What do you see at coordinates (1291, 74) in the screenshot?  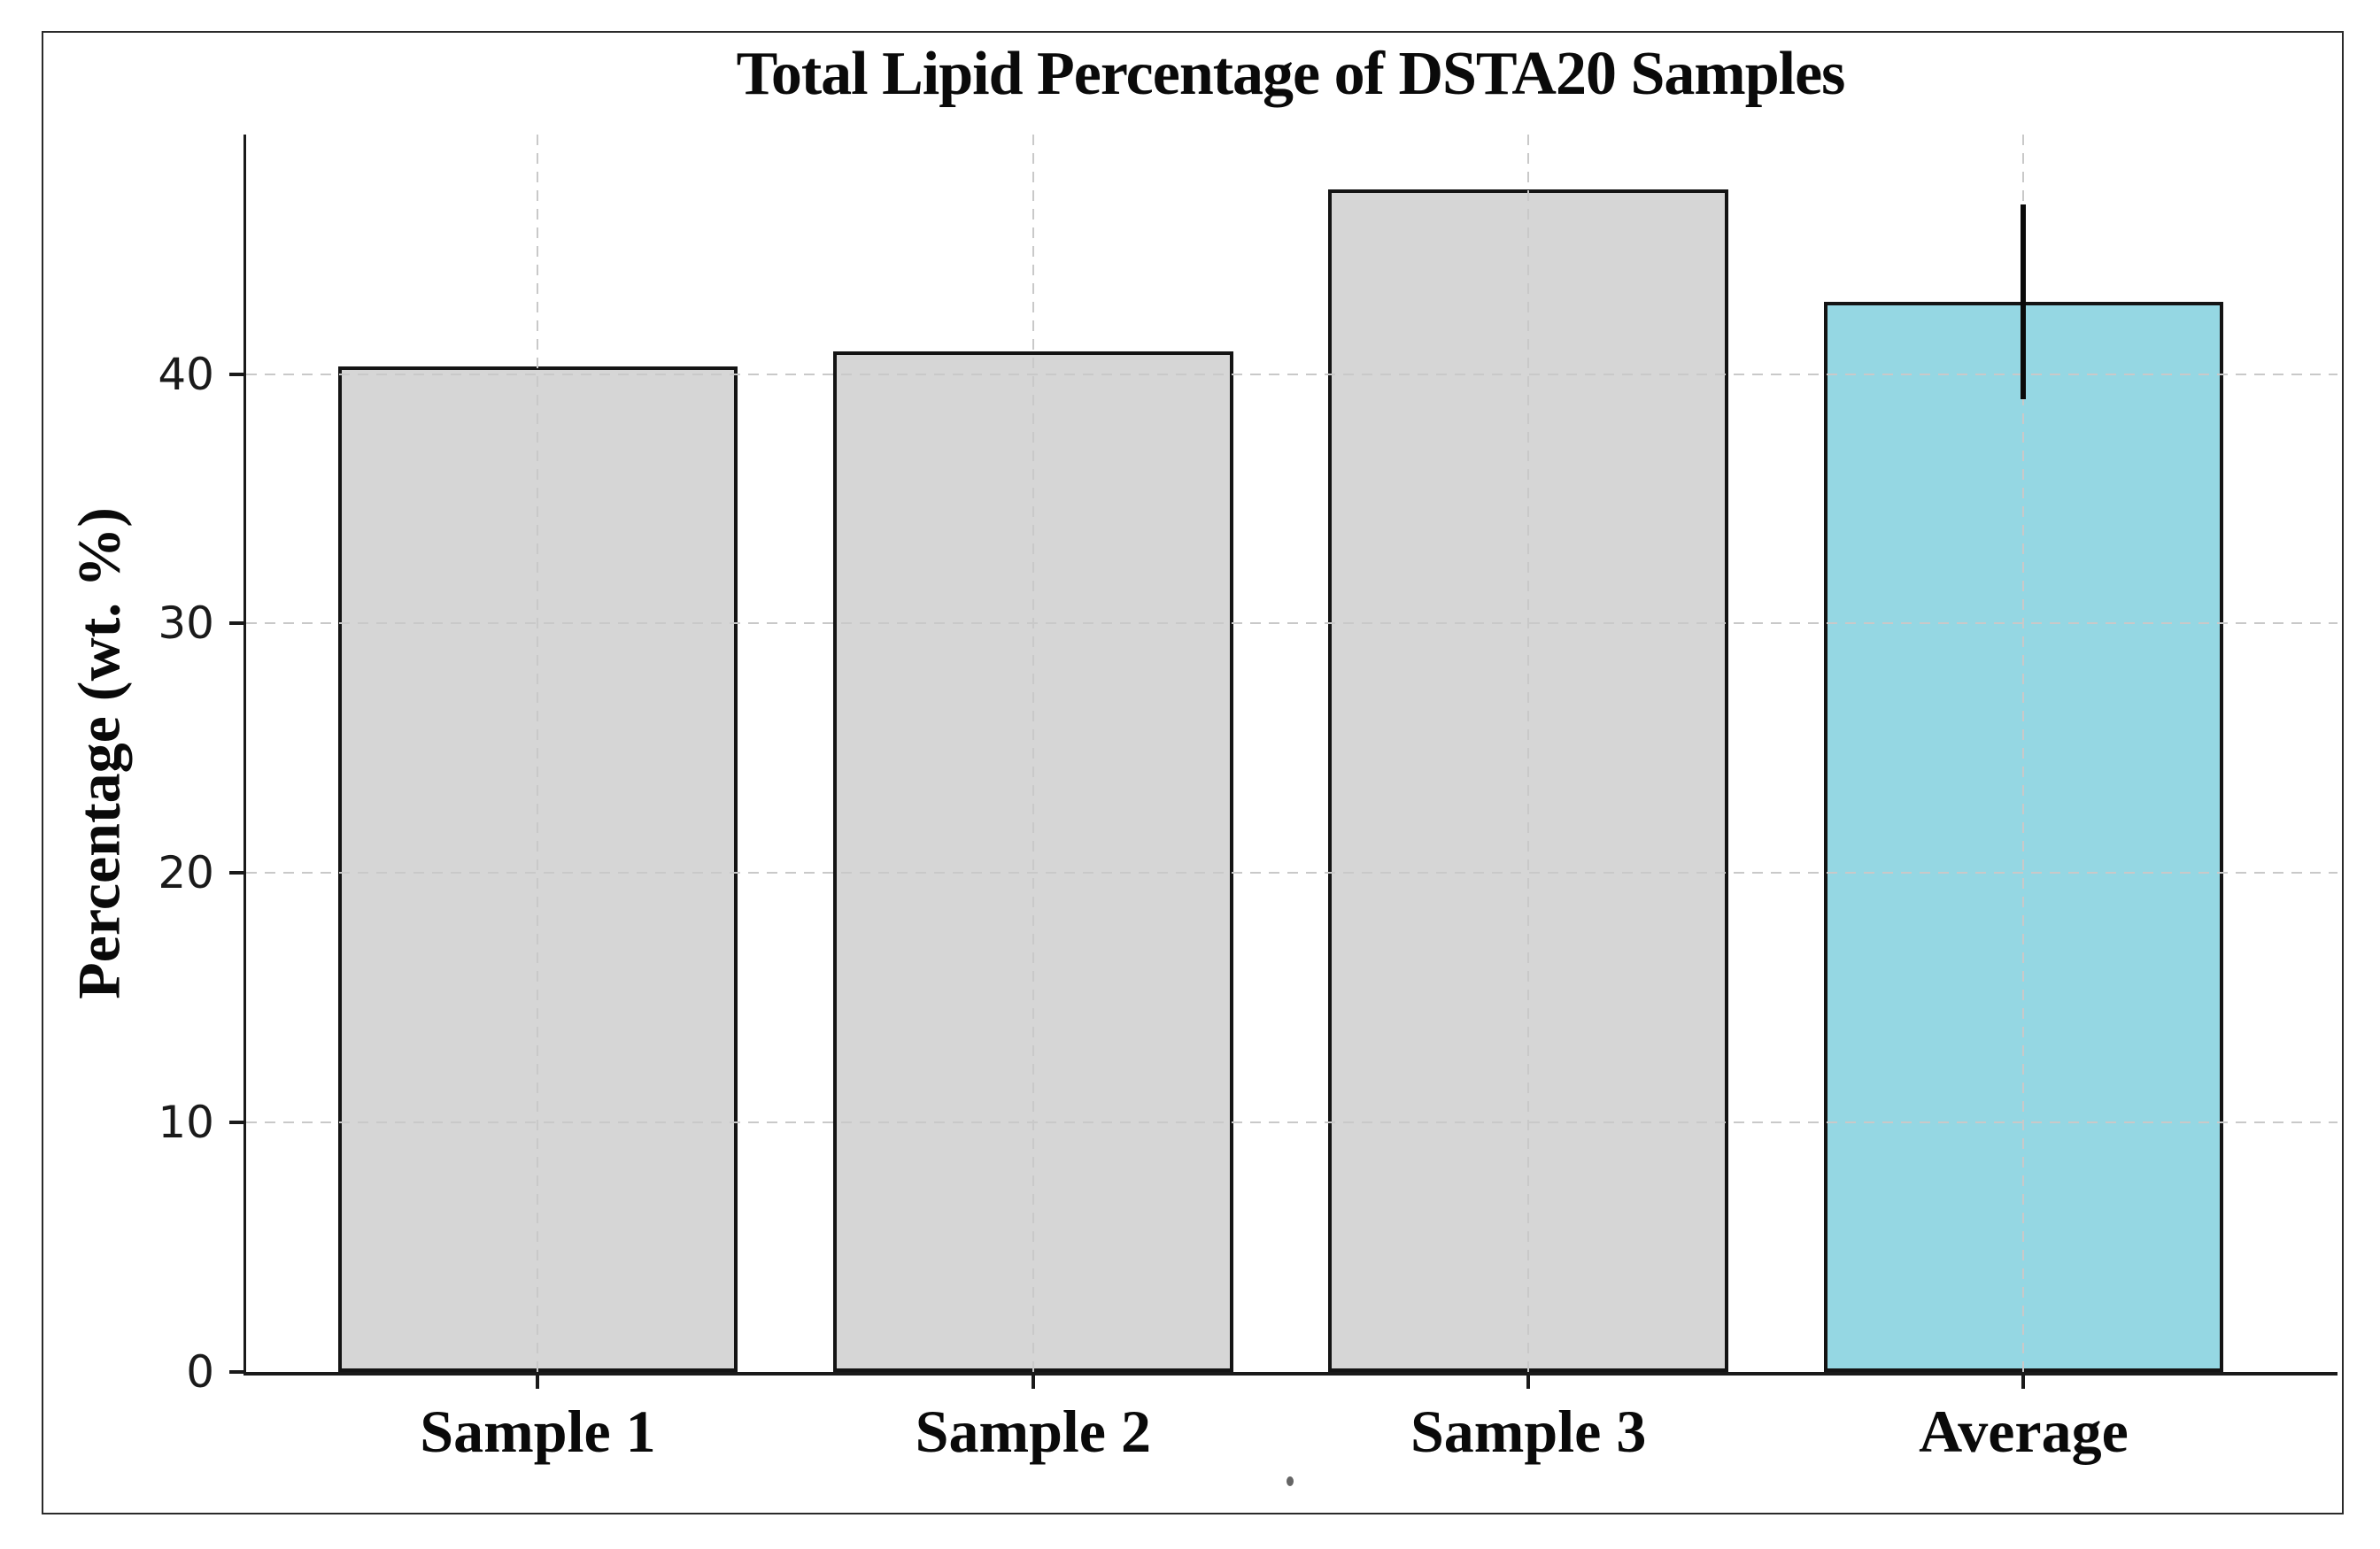 I see `chart-title: Total Lipid Percentage of DSTA20 Samples` at bounding box center [1291, 74].